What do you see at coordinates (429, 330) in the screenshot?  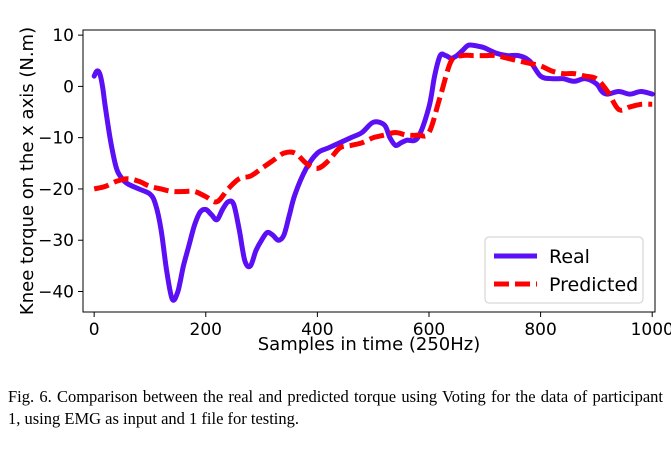 I see `x-tick-label: 600` at bounding box center [429, 330].